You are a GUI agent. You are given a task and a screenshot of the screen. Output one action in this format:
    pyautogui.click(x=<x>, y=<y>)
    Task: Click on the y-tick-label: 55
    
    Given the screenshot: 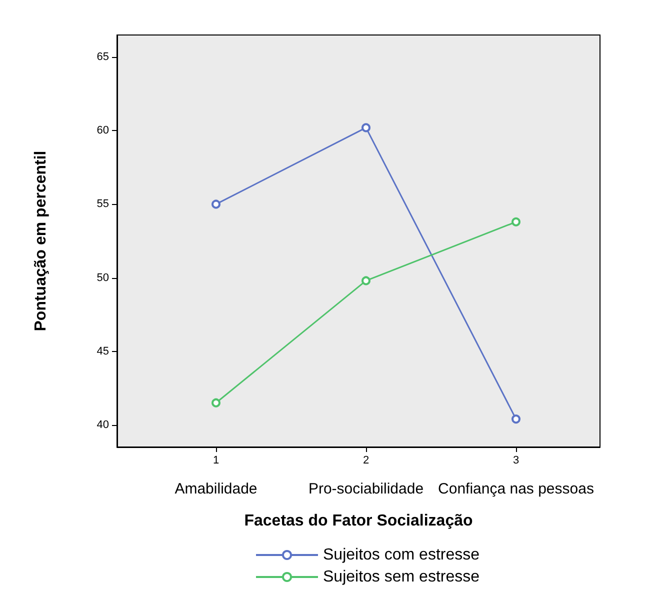 What is the action you would take?
    pyautogui.click(x=102, y=204)
    